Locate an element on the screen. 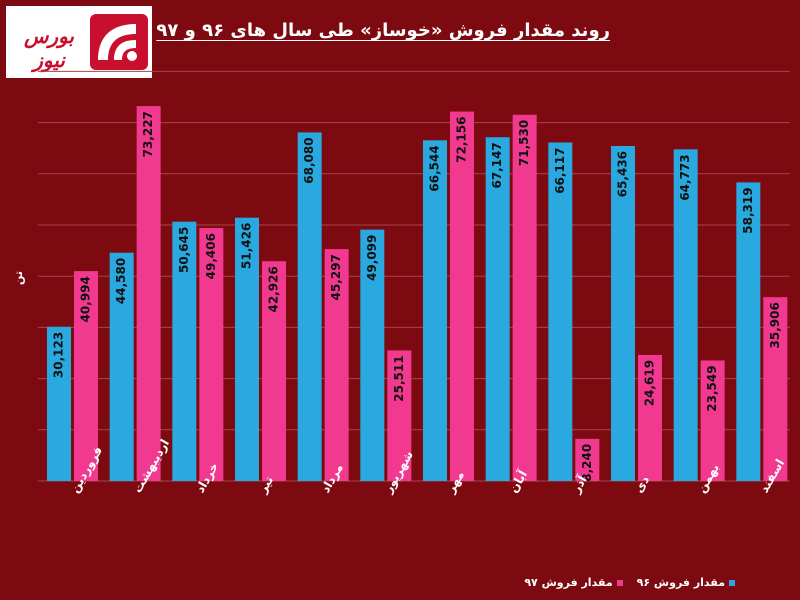  legend-item-96: مقدار فروش ۹۶ is located at coordinates (686, 582).